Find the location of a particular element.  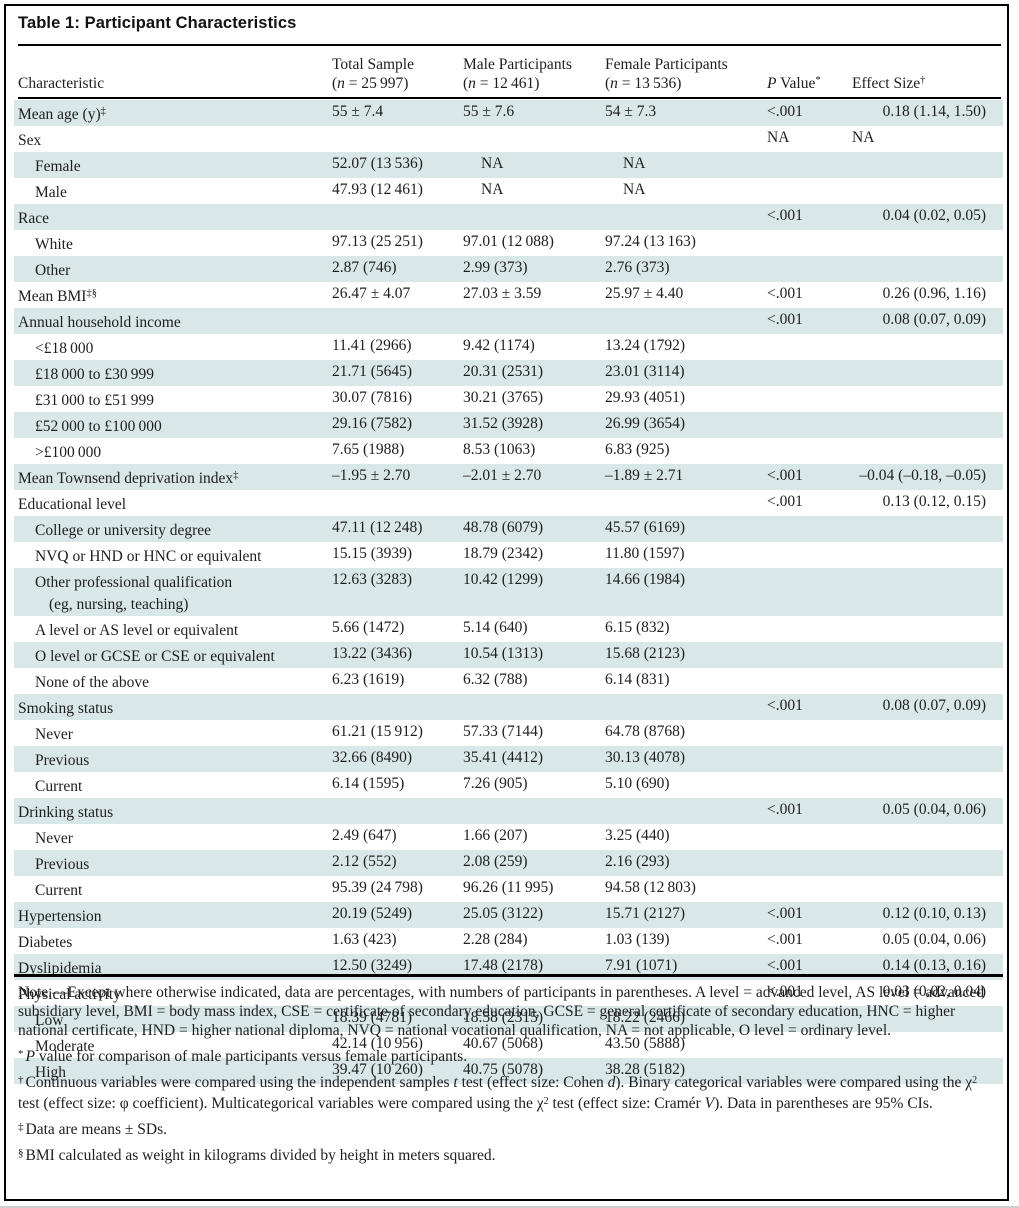

row-label: Annual household income is located at coordinates (99, 322).